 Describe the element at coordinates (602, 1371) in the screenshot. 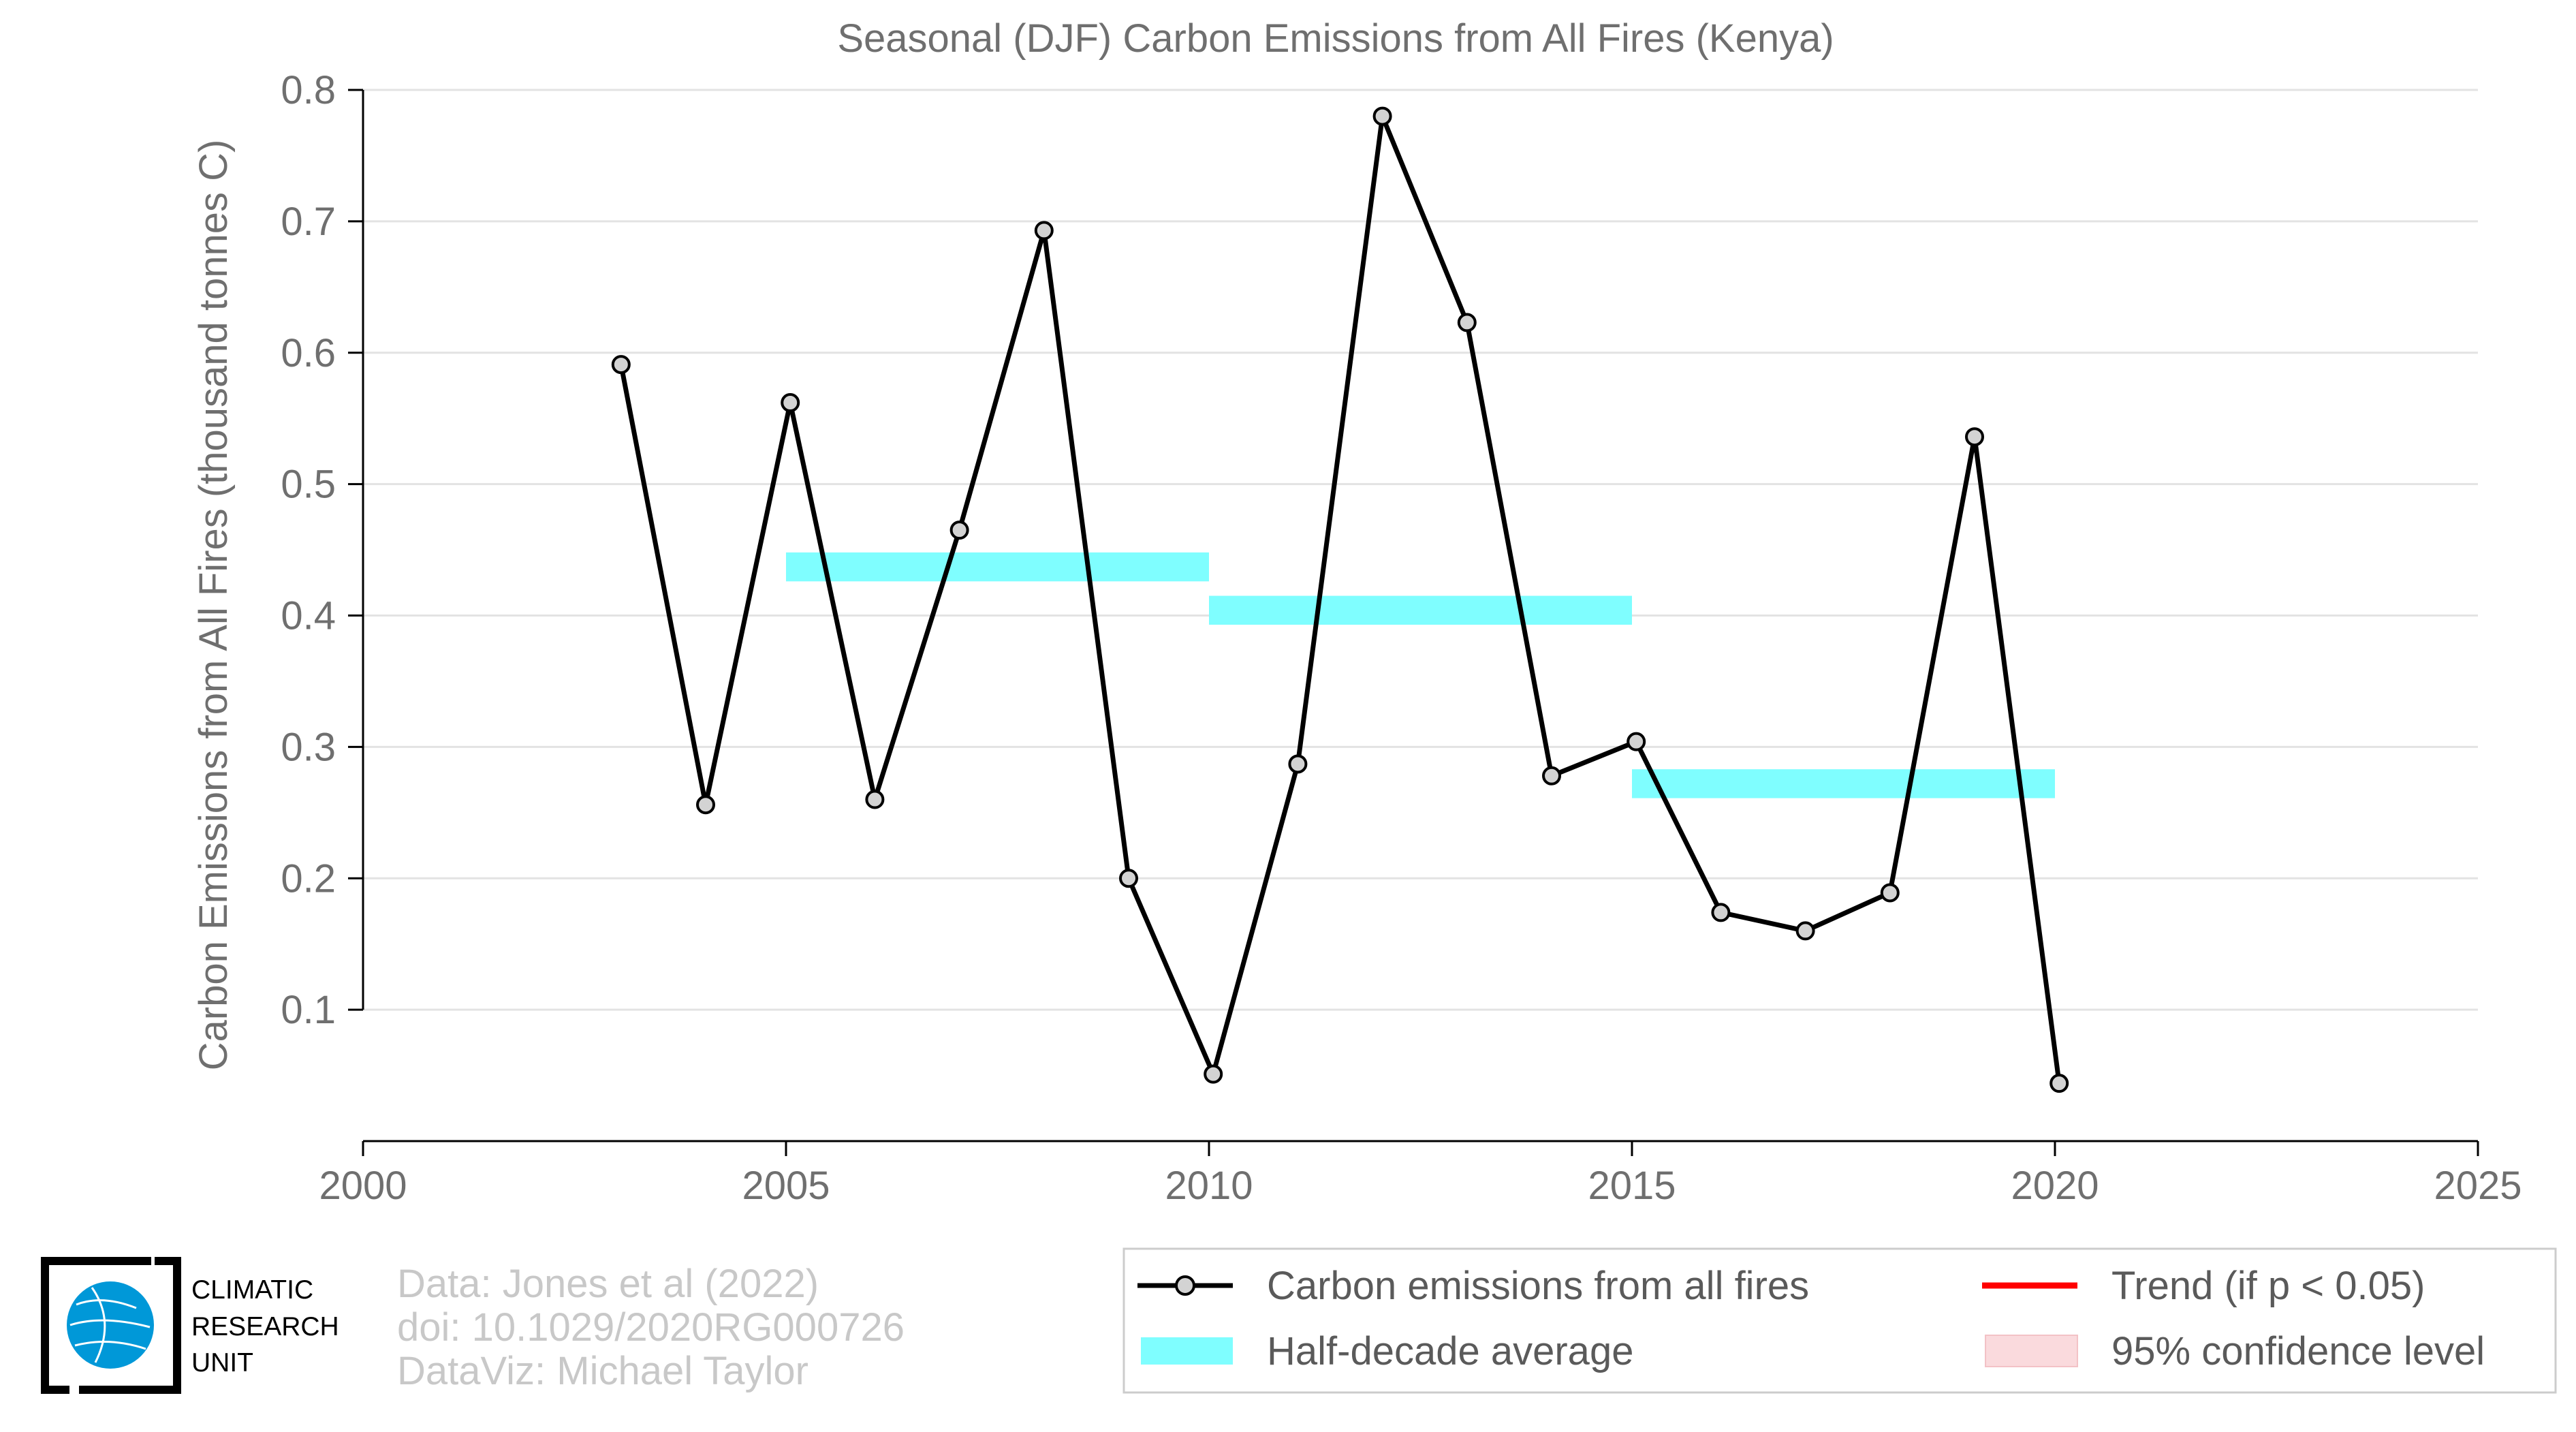

I see `credit-dataviz: DataViz: Michael Taylor` at that location.